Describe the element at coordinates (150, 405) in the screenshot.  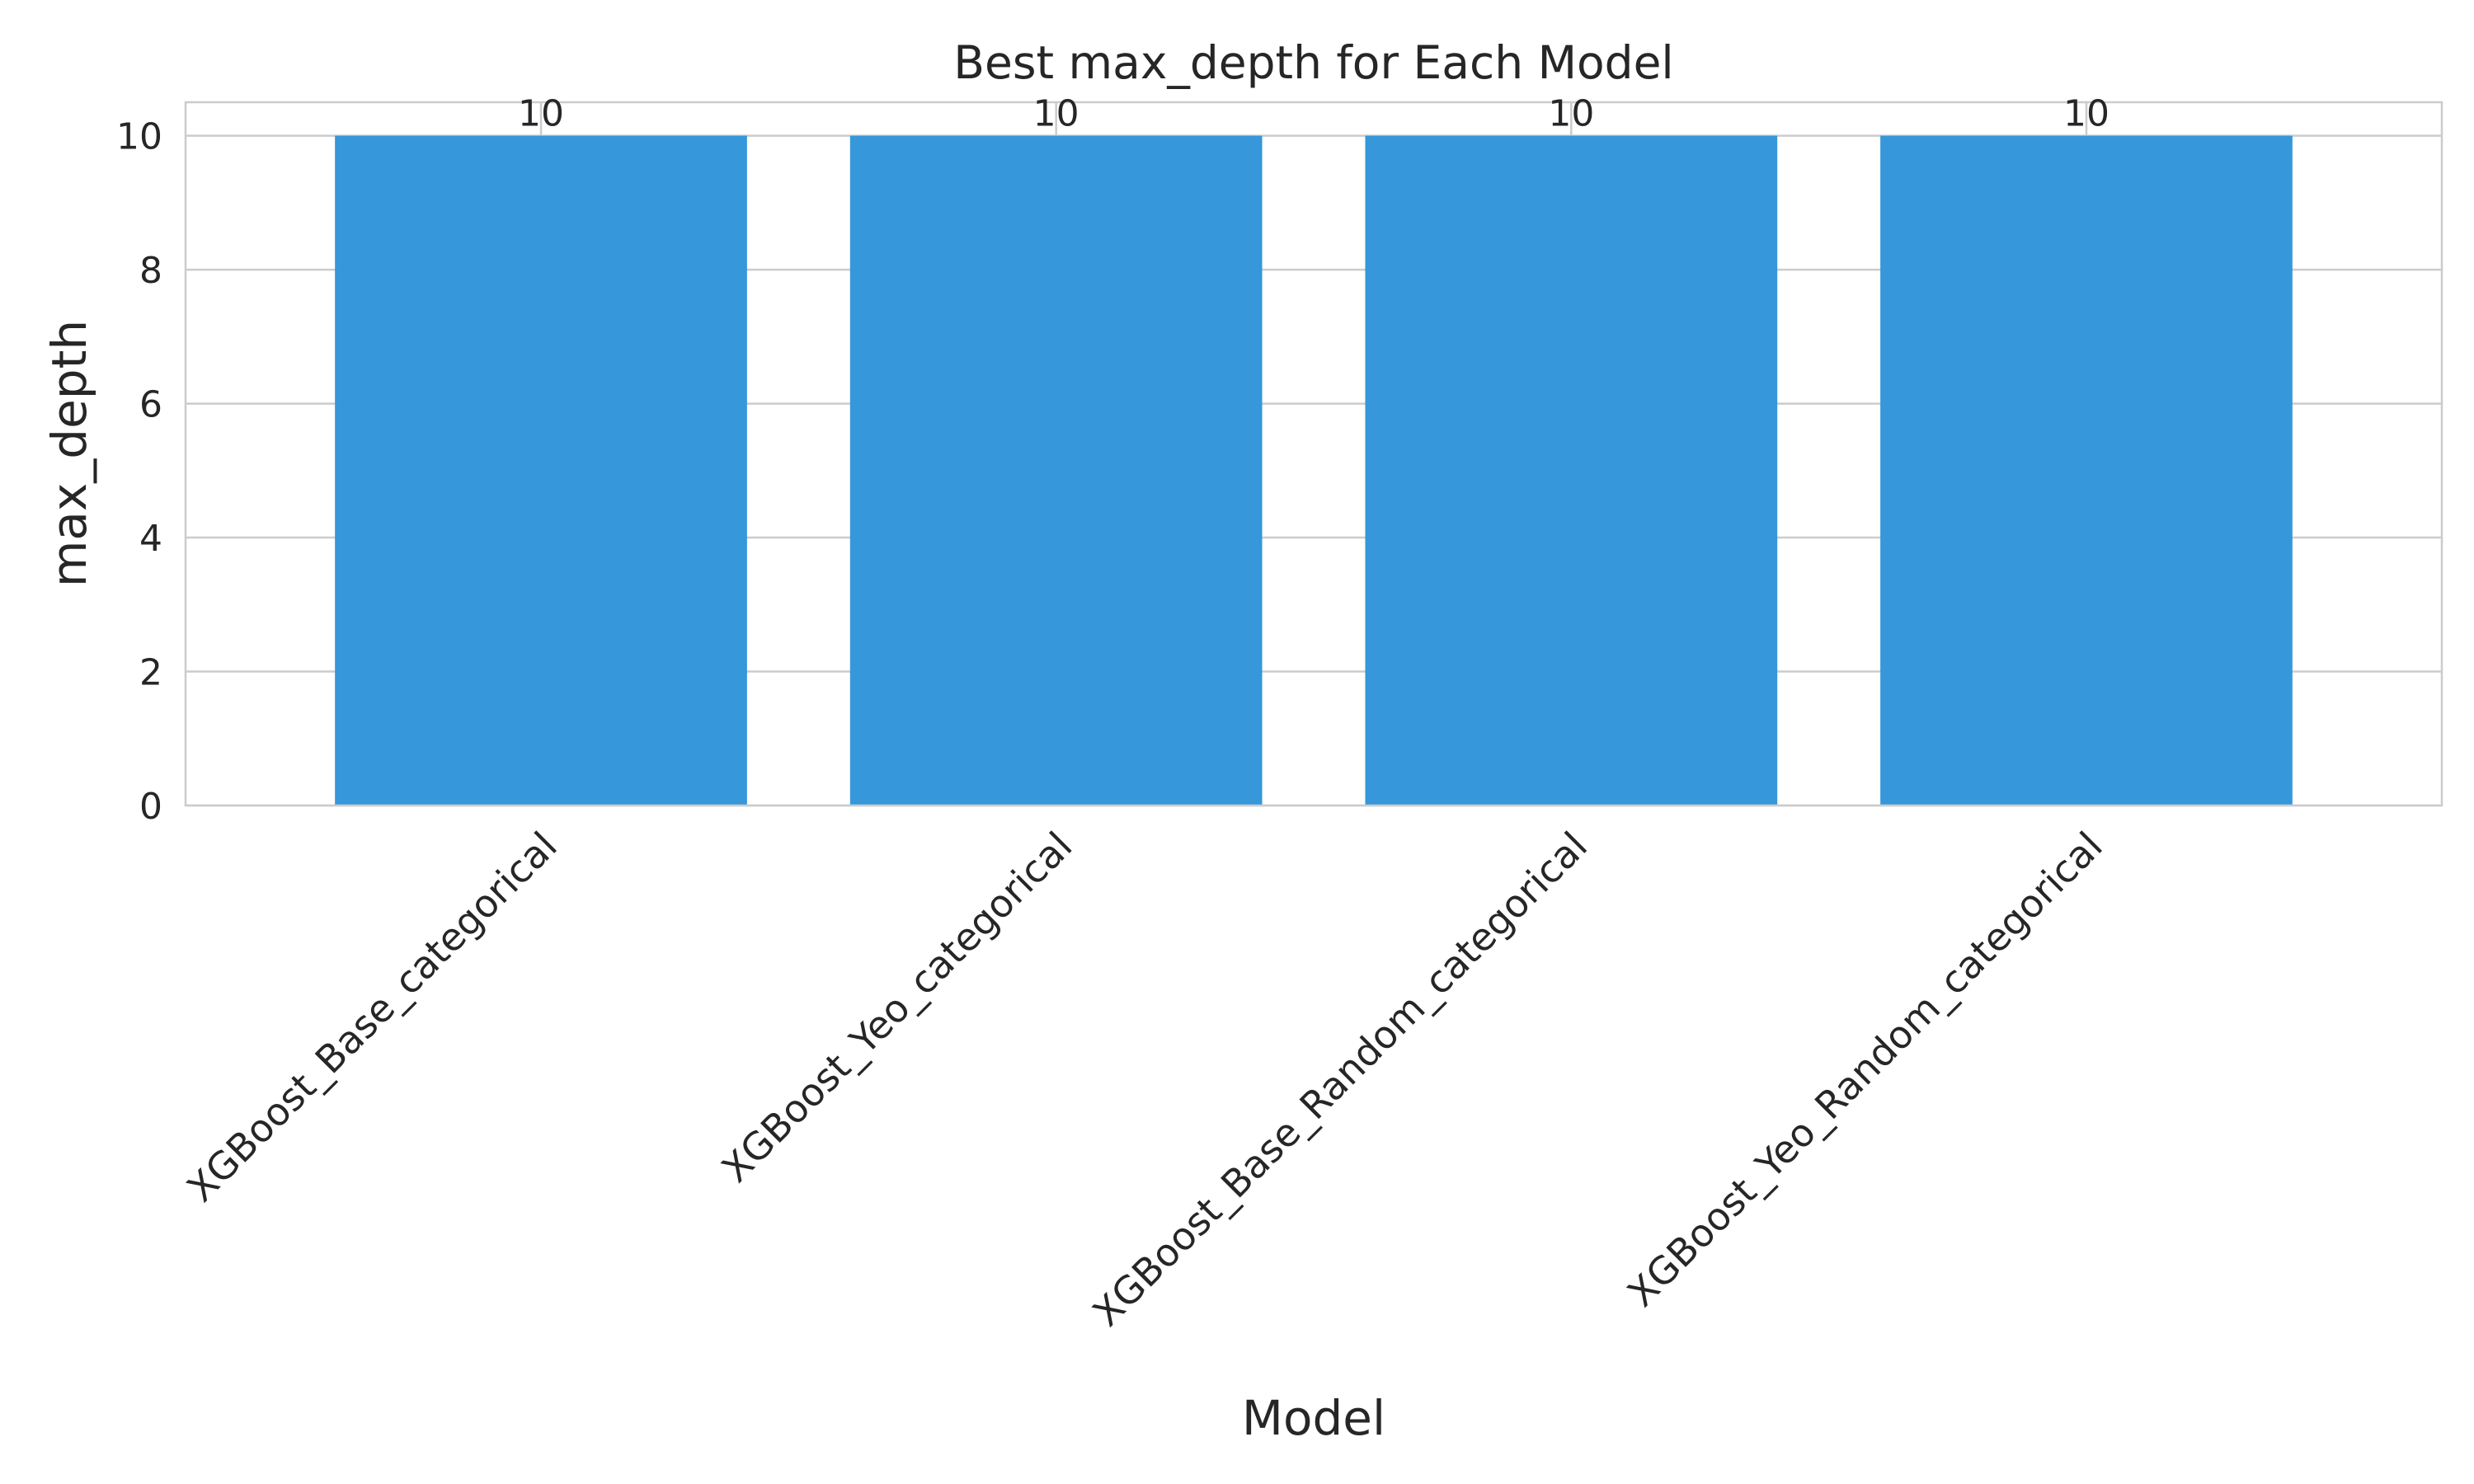
I see `y-tick-label: 6` at that location.